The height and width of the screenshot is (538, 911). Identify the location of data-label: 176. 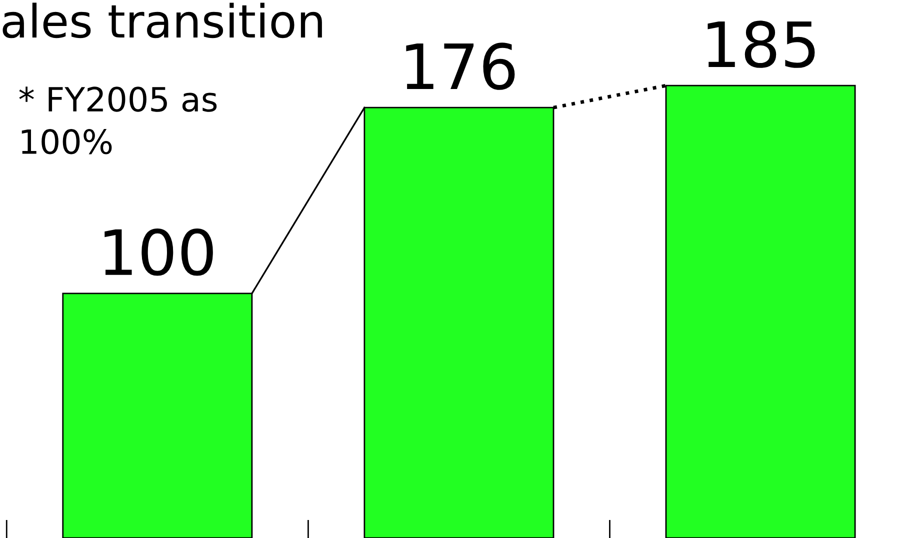
(460, 66).